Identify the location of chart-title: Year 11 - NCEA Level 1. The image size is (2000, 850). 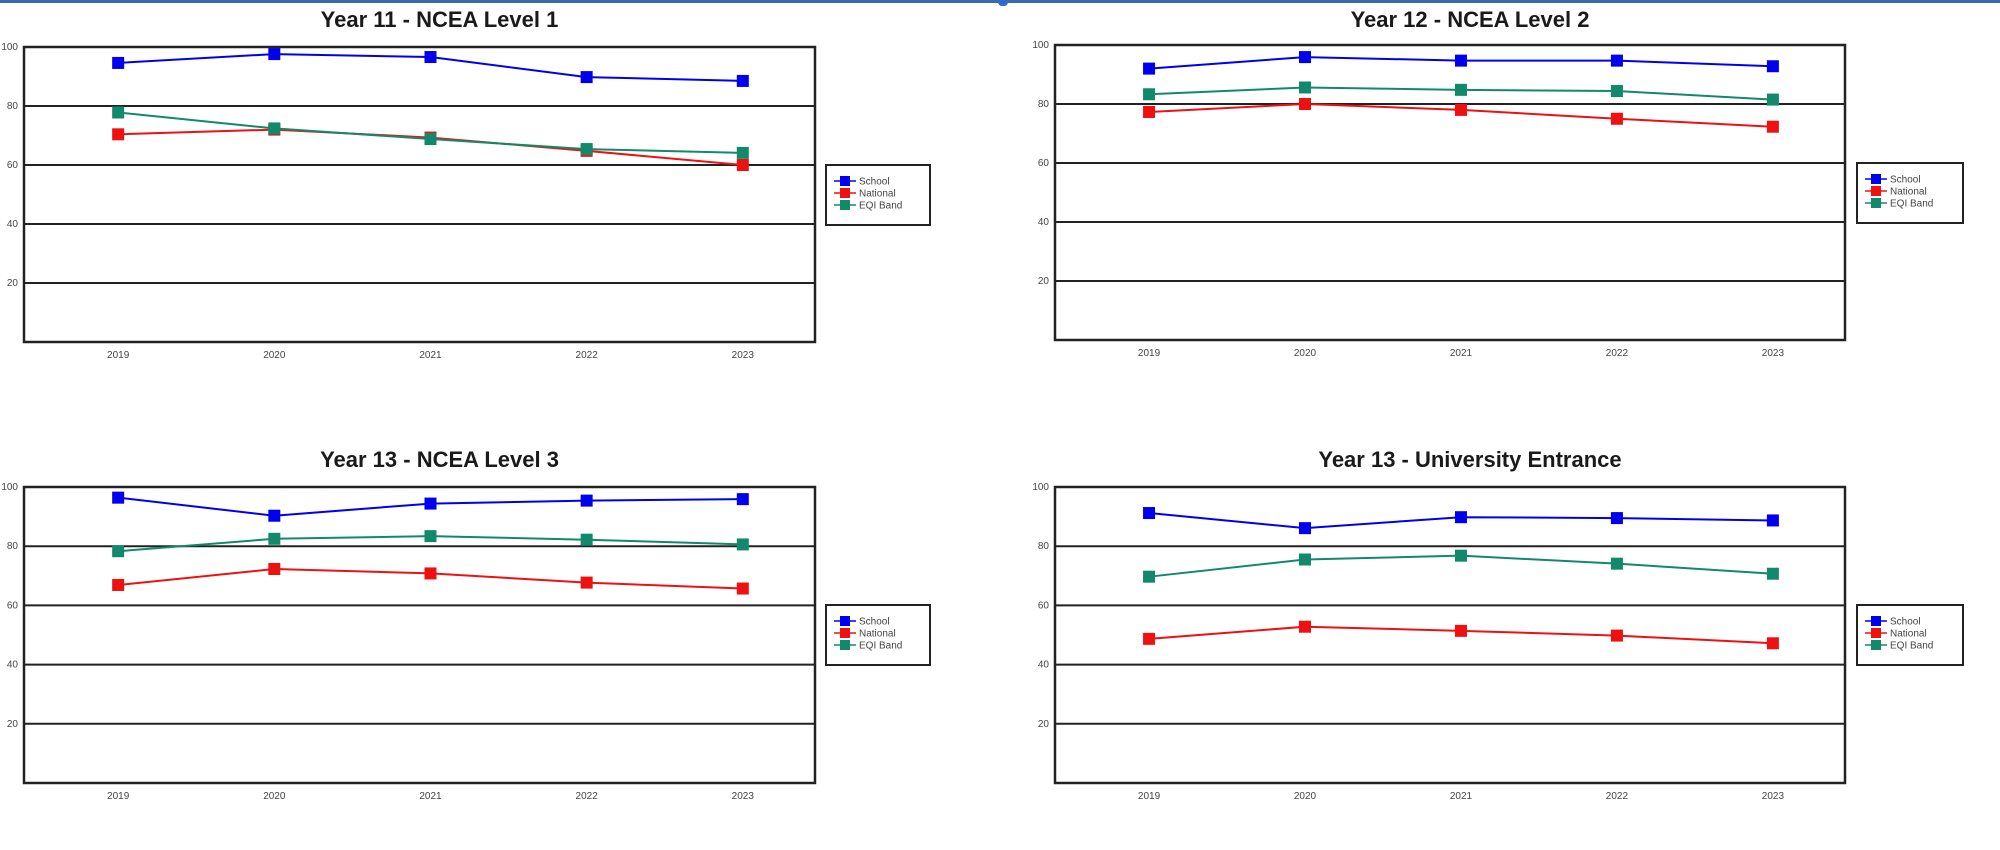
(440, 19).